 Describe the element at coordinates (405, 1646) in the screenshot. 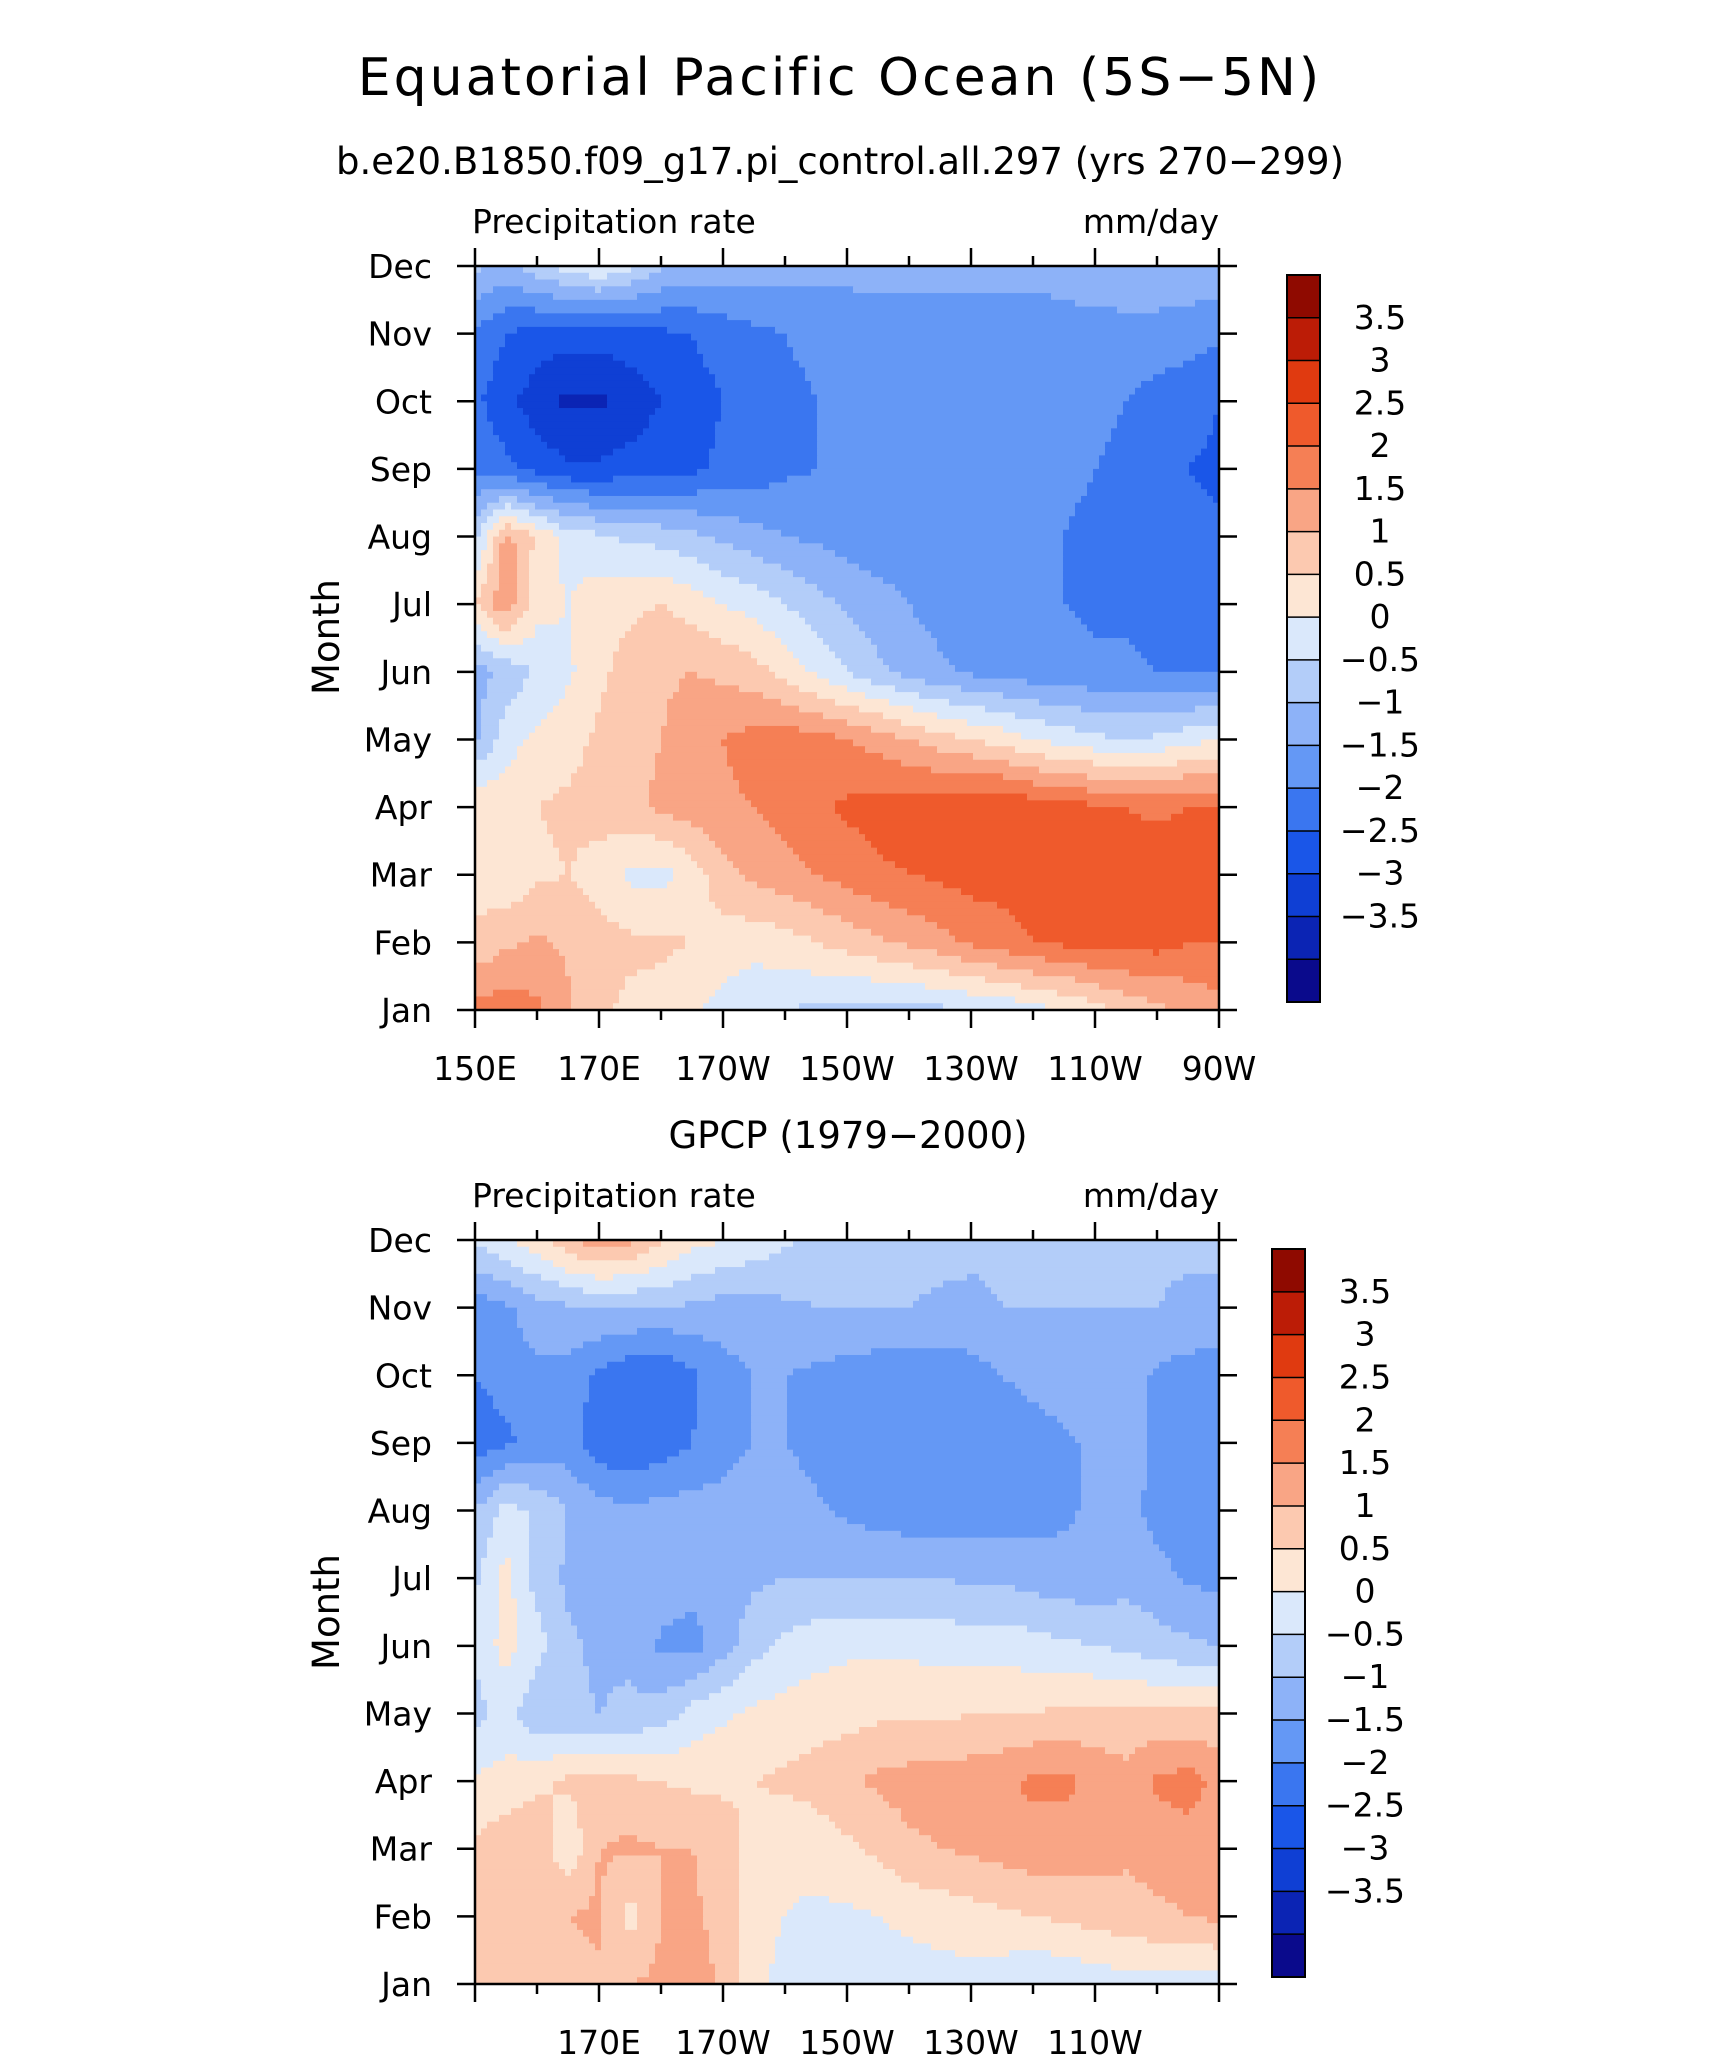

I see `y-tick-label: Jun` at that location.